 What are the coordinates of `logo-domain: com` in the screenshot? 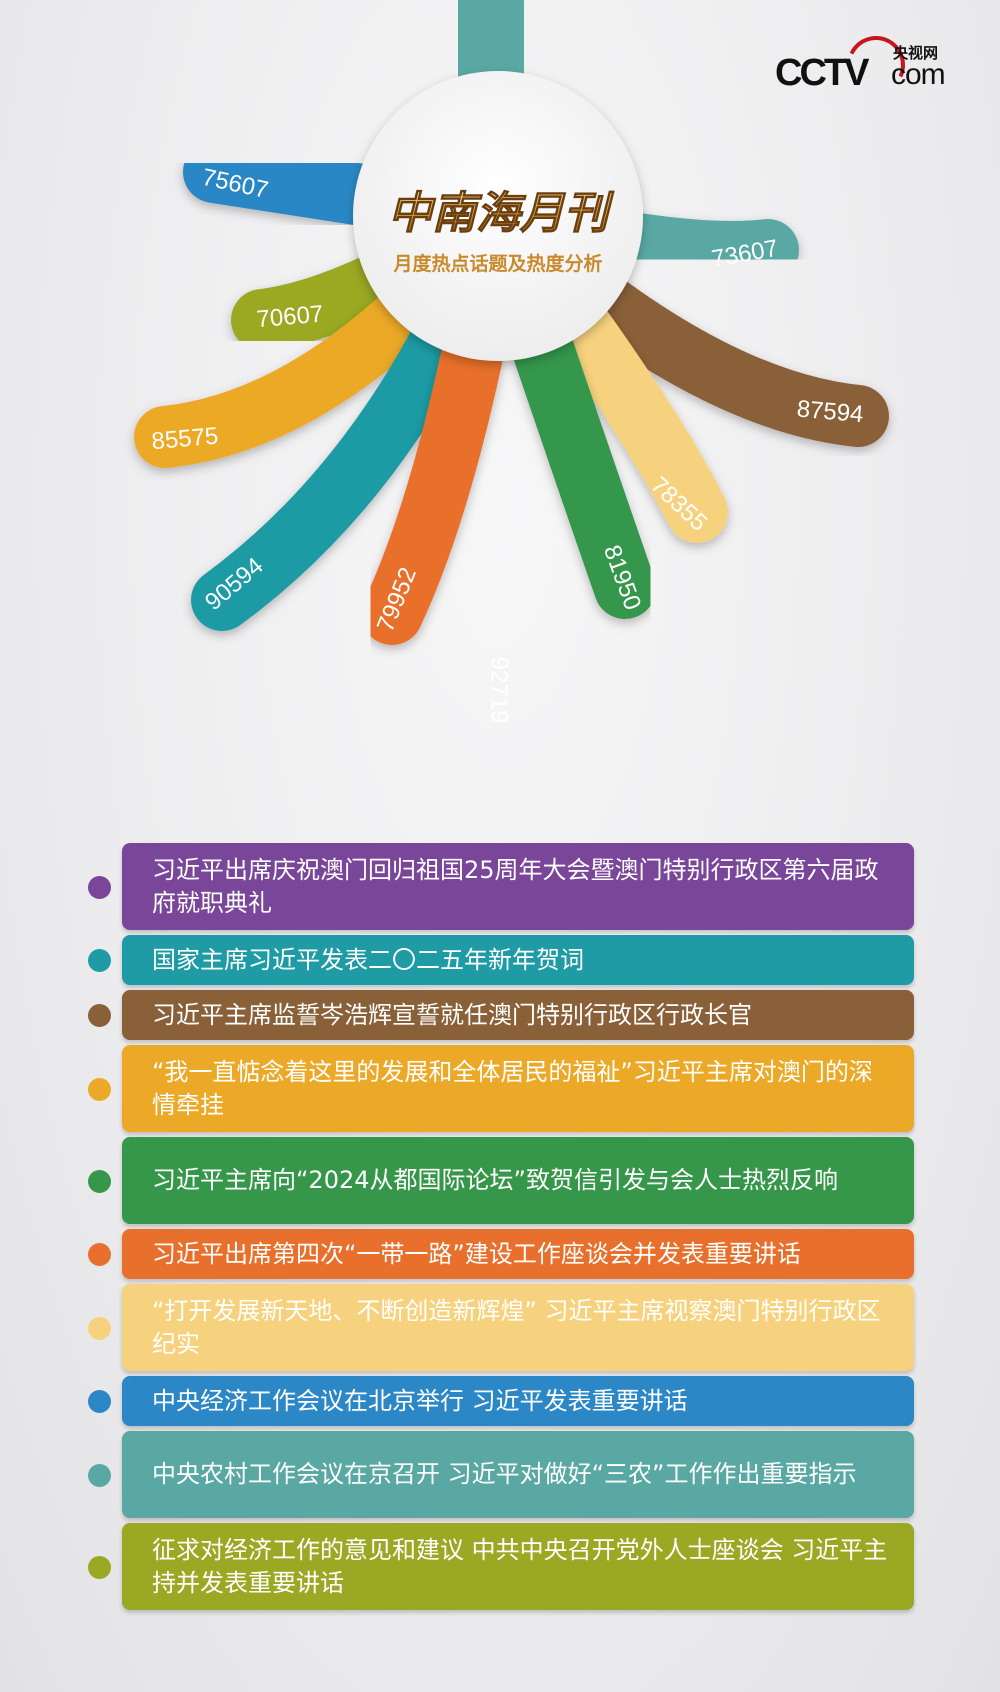 It's located at (918, 74).